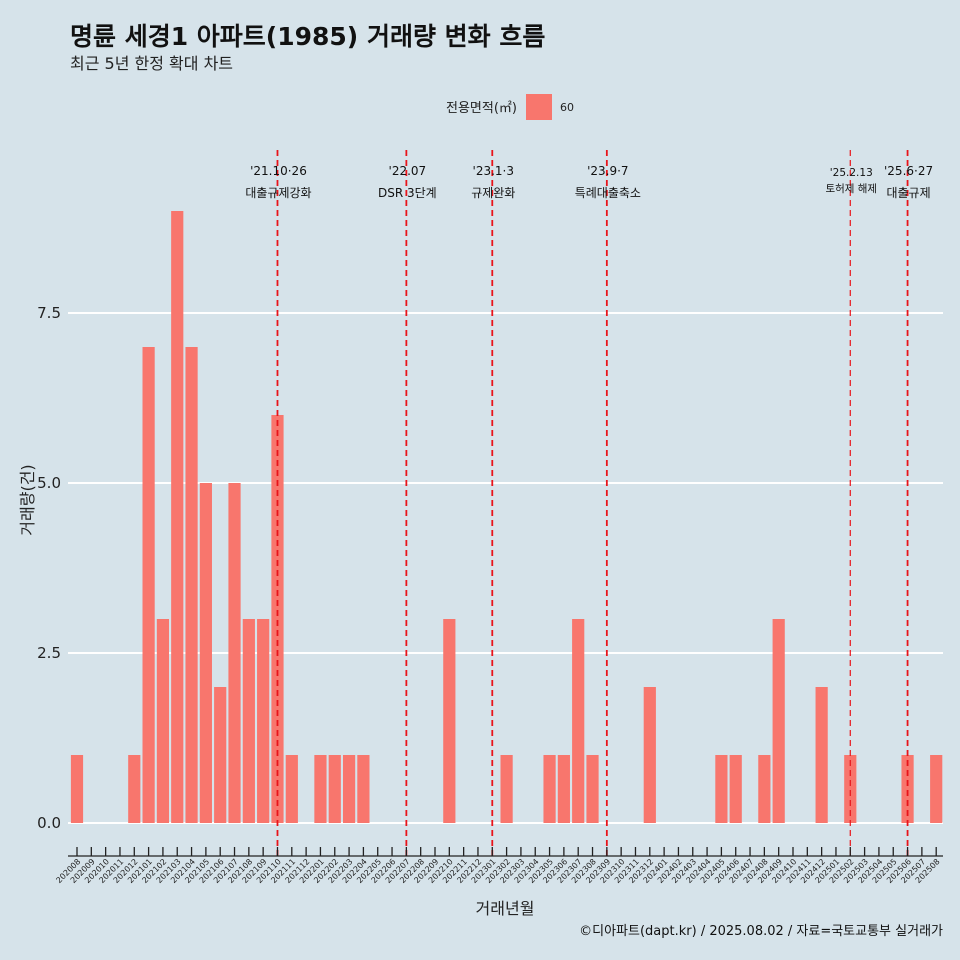 The height and width of the screenshot is (960, 960). What do you see at coordinates (278, 193) in the screenshot?
I see `event-label-202110: 대출규제강화` at bounding box center [278, 193].